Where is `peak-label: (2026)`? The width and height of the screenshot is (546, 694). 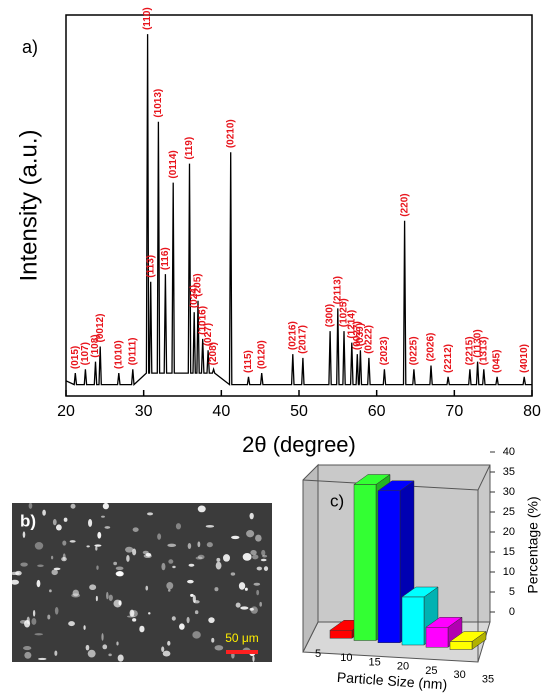 peak-label: (2026) is located at coordinates (431, 347).